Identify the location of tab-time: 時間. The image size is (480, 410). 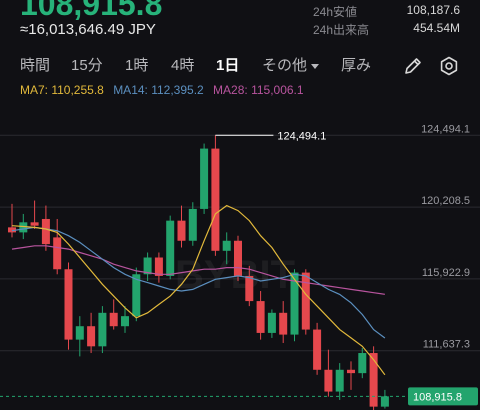
(35, 65).